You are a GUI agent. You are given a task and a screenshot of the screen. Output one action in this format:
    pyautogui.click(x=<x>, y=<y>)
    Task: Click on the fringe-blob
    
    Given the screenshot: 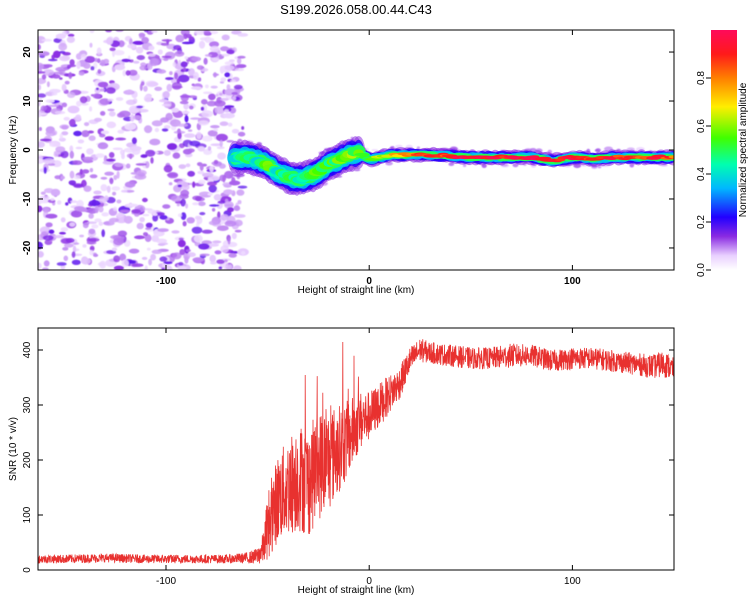 What is the action you would take?
    pyautogui.click(x=374, y=150)
    